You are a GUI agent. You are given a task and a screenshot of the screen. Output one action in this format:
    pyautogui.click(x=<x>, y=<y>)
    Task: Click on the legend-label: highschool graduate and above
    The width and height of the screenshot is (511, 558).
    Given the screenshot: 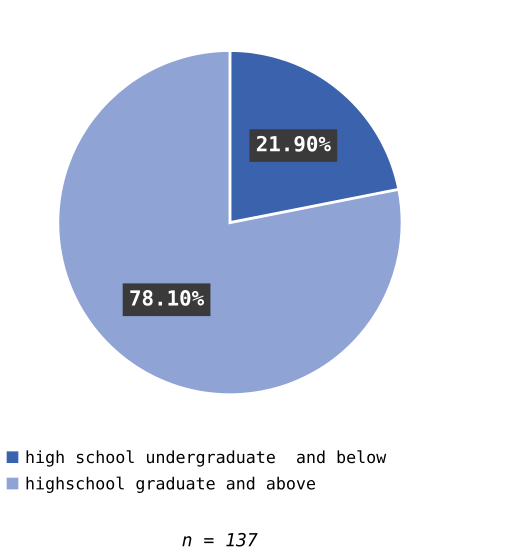 What is the action you would take?
    pyautogui.click(x=171, y=484)
    